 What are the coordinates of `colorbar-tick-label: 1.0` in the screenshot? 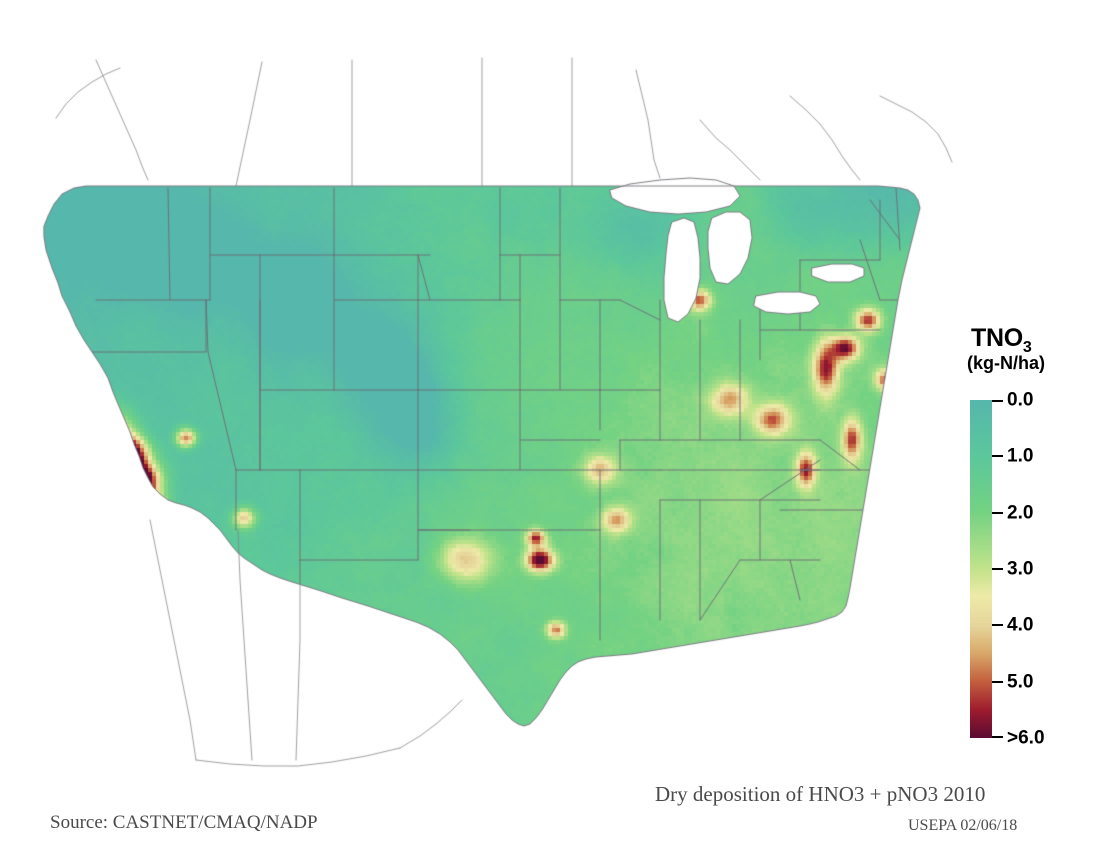 It's located at (1020, 456).